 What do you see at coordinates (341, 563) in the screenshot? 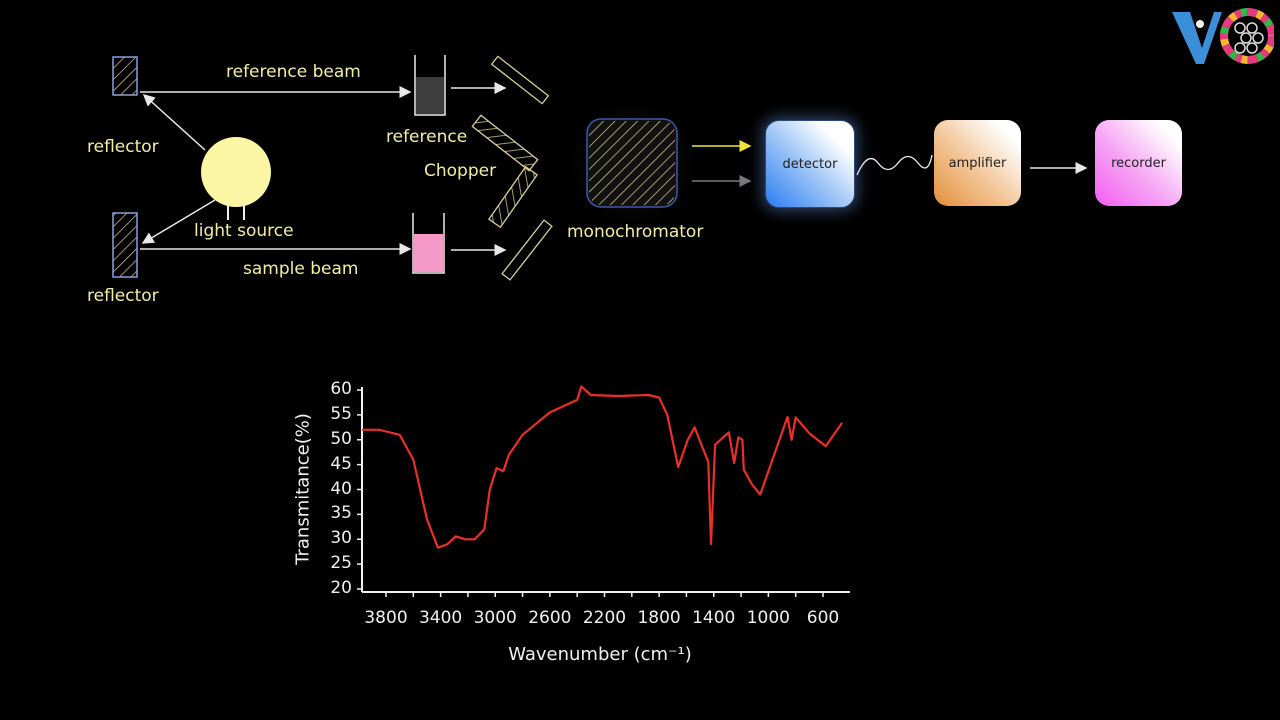
I see `y-tick-label: 25` at bounding box center [341, 563].